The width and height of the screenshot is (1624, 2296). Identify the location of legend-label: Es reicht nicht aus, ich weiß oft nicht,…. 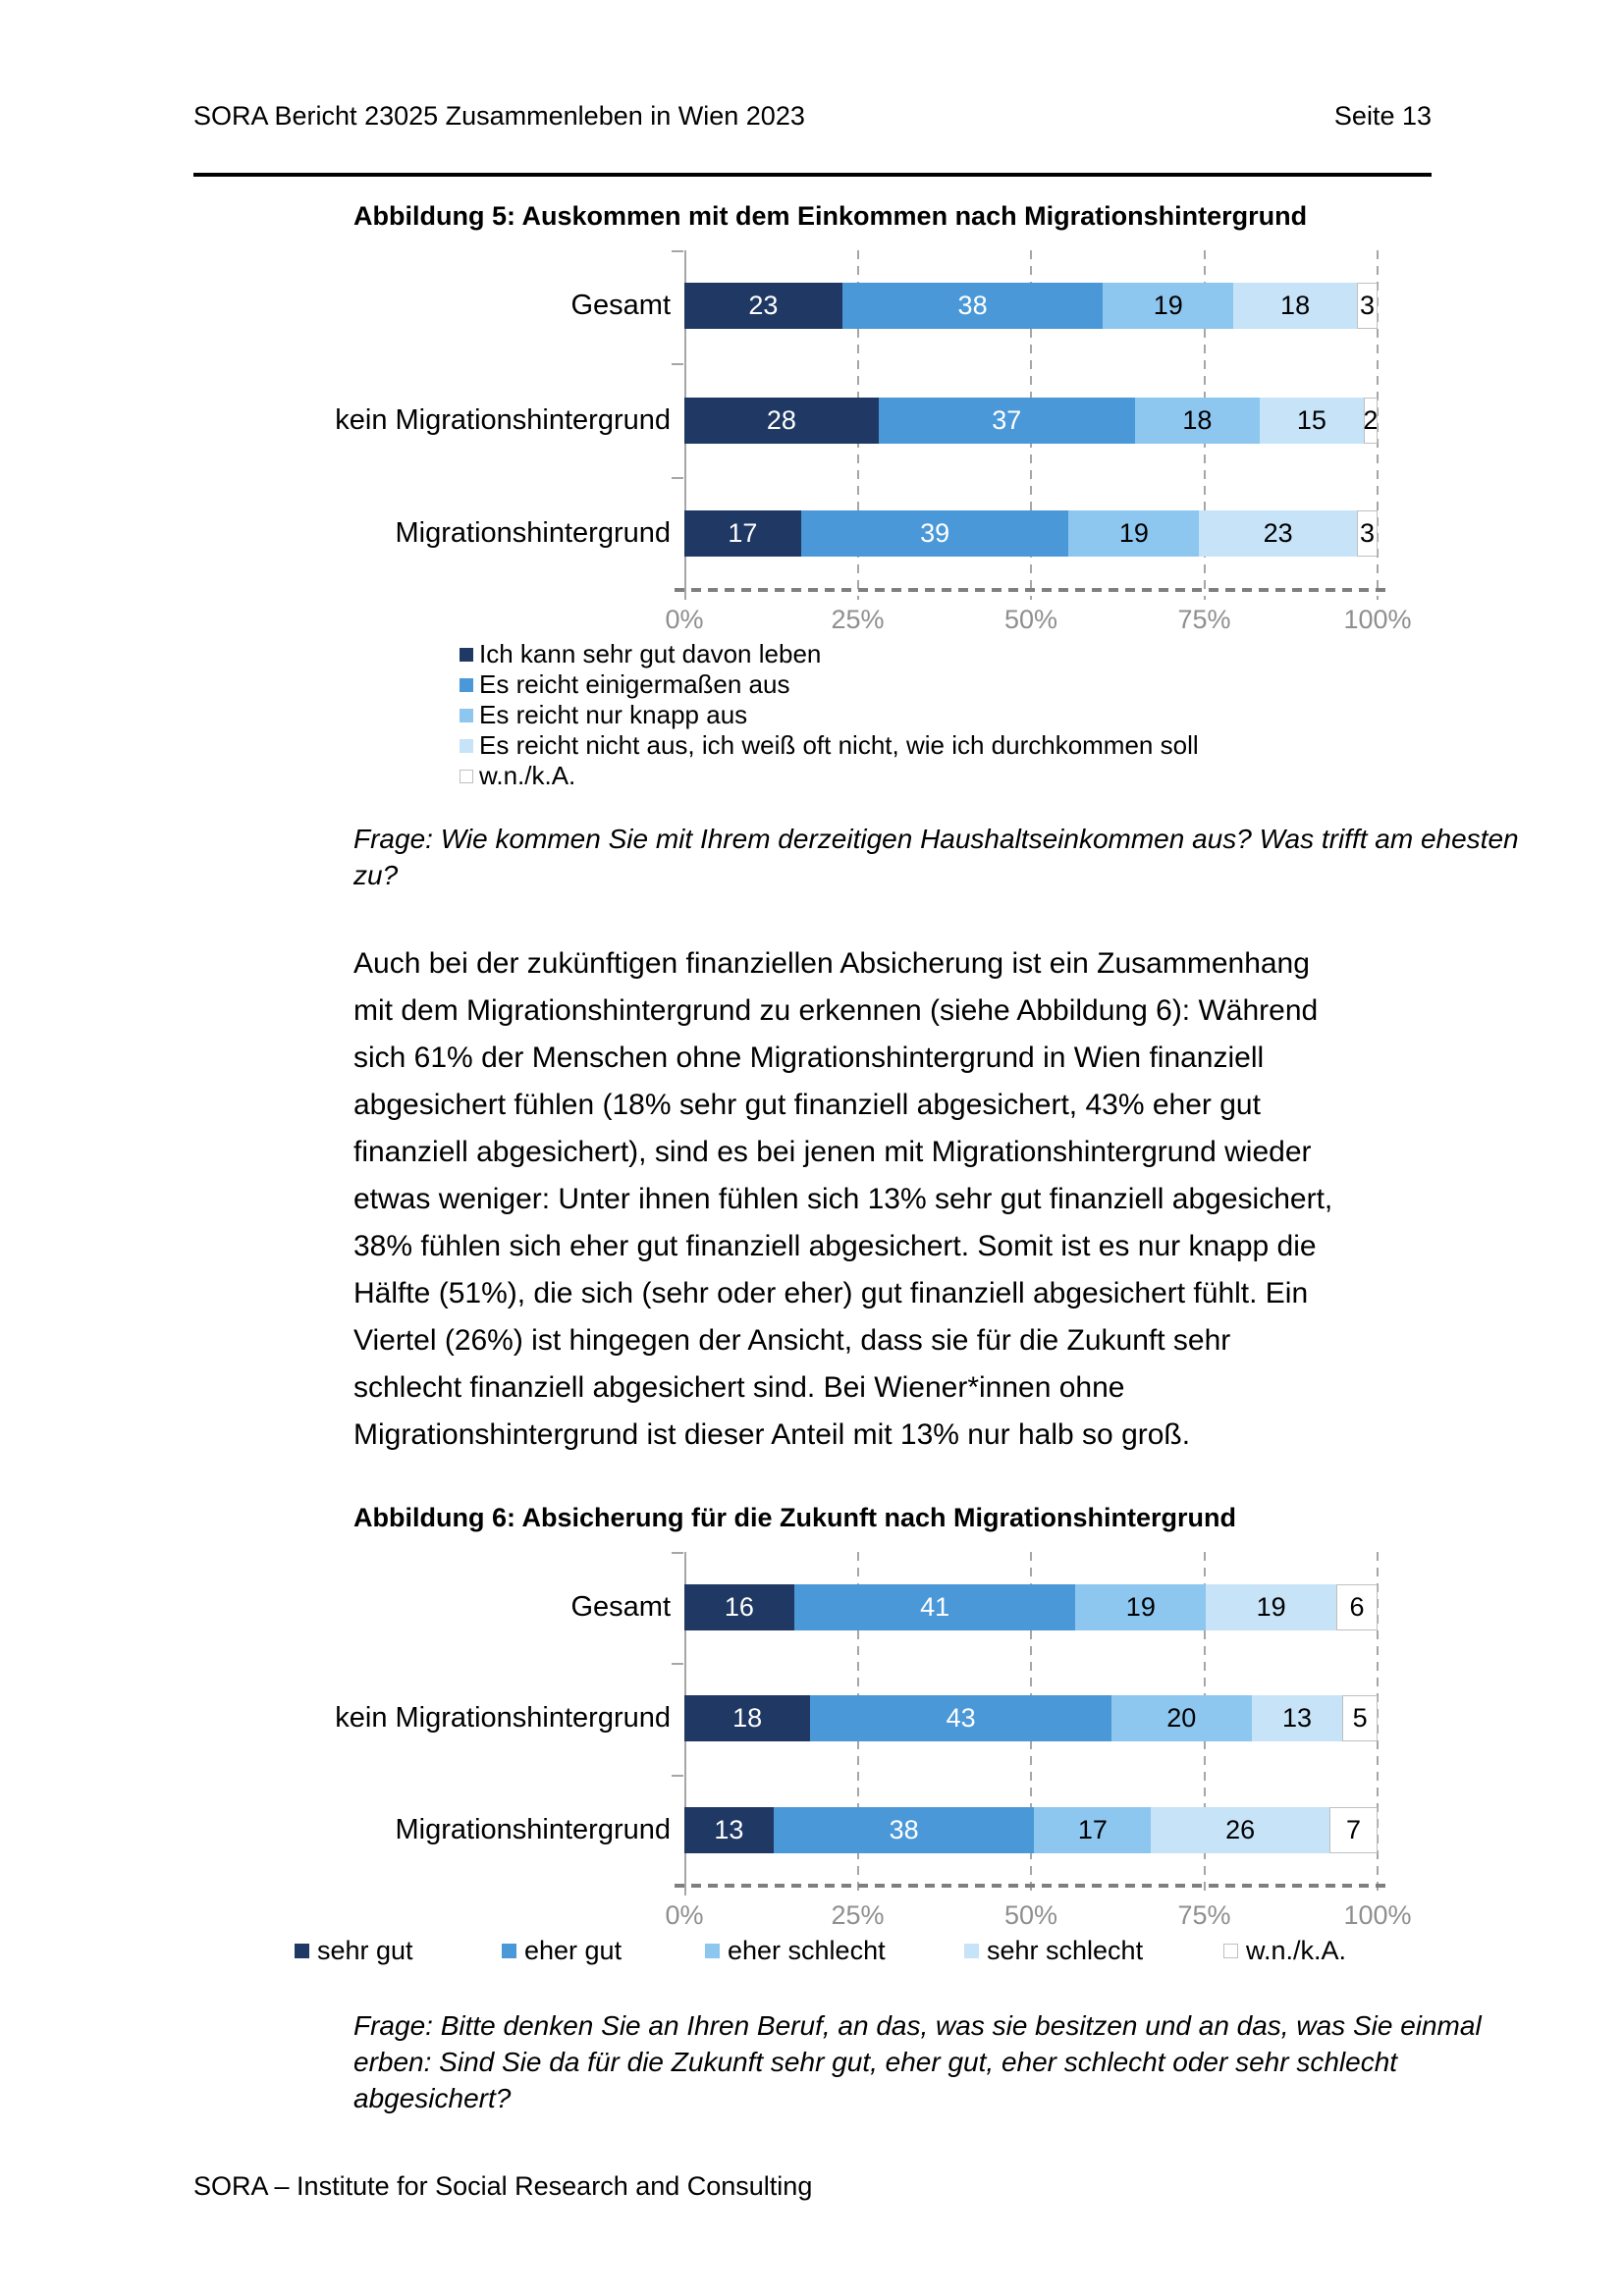
(839, 745).